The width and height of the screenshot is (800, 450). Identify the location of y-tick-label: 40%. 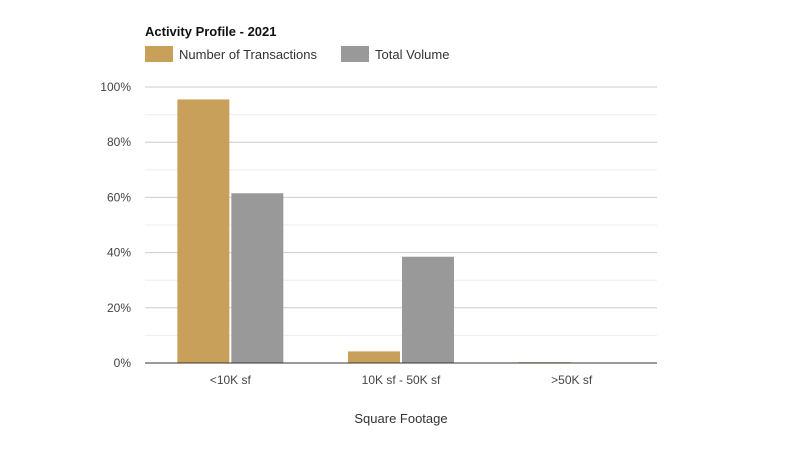
(119, 253).